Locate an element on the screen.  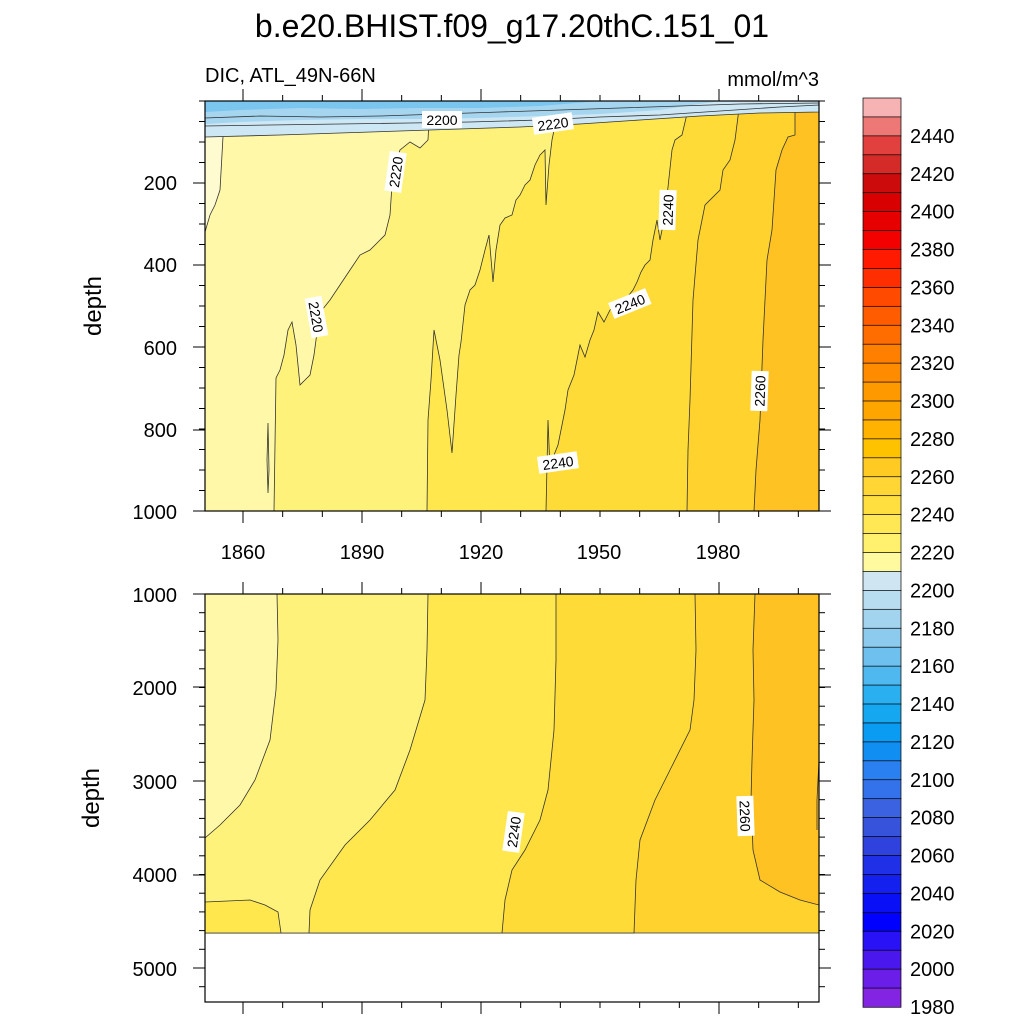
units-label: mmol/m^3 is located at coordinates (773, 80).